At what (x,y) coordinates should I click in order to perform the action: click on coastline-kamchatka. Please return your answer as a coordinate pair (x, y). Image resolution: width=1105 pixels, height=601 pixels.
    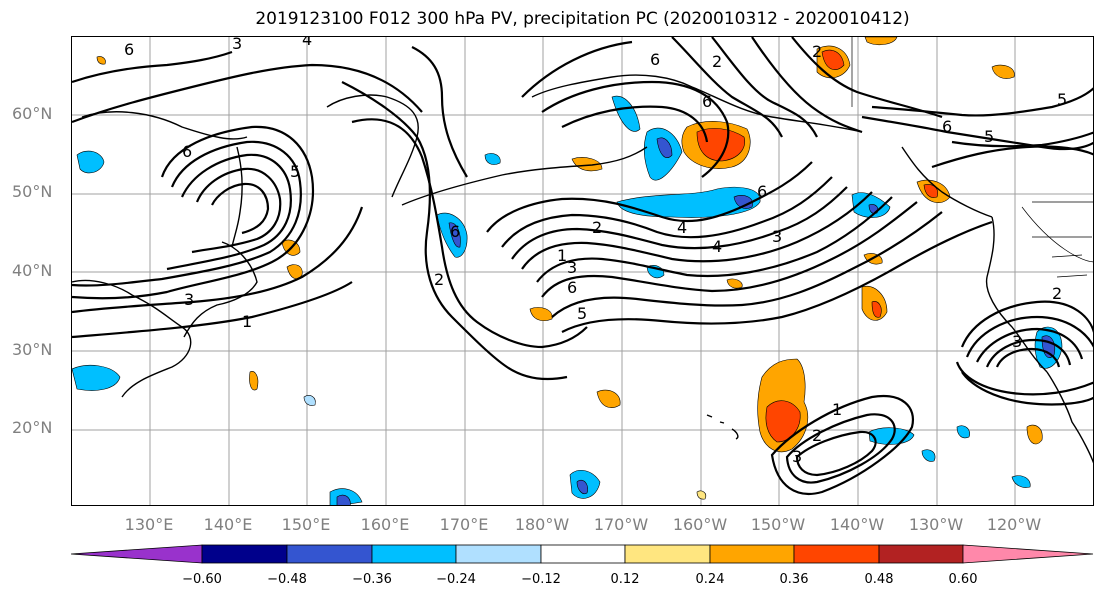
    Looking at the image, I should click on (372, 146).